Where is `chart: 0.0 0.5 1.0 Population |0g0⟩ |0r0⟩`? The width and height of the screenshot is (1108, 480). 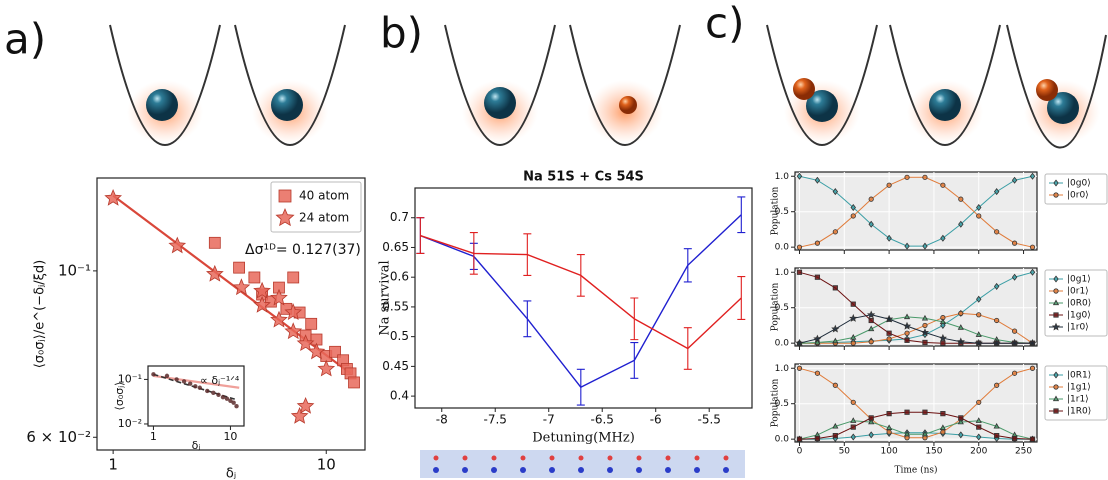 chart: 0.0 0.5 1.0 Population |0g0⟩ |0r0⟩ is located at coordinates (939, 212).